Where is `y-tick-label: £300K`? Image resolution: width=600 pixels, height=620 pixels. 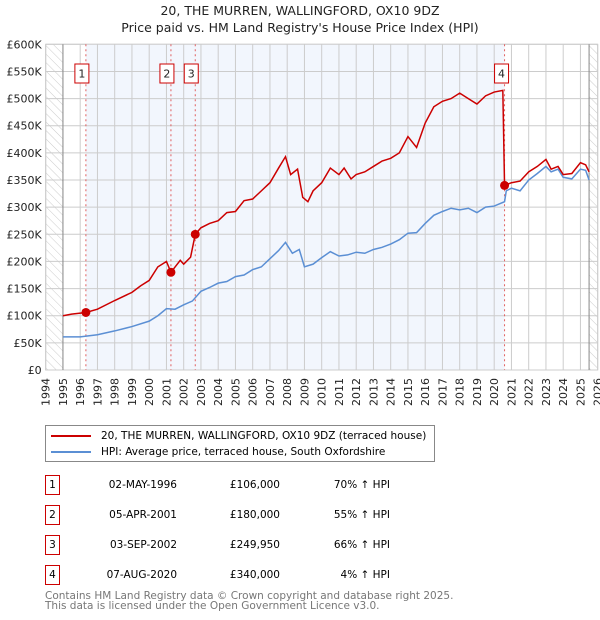
y-tick-label: £300K is located at coordinates (24, 207).